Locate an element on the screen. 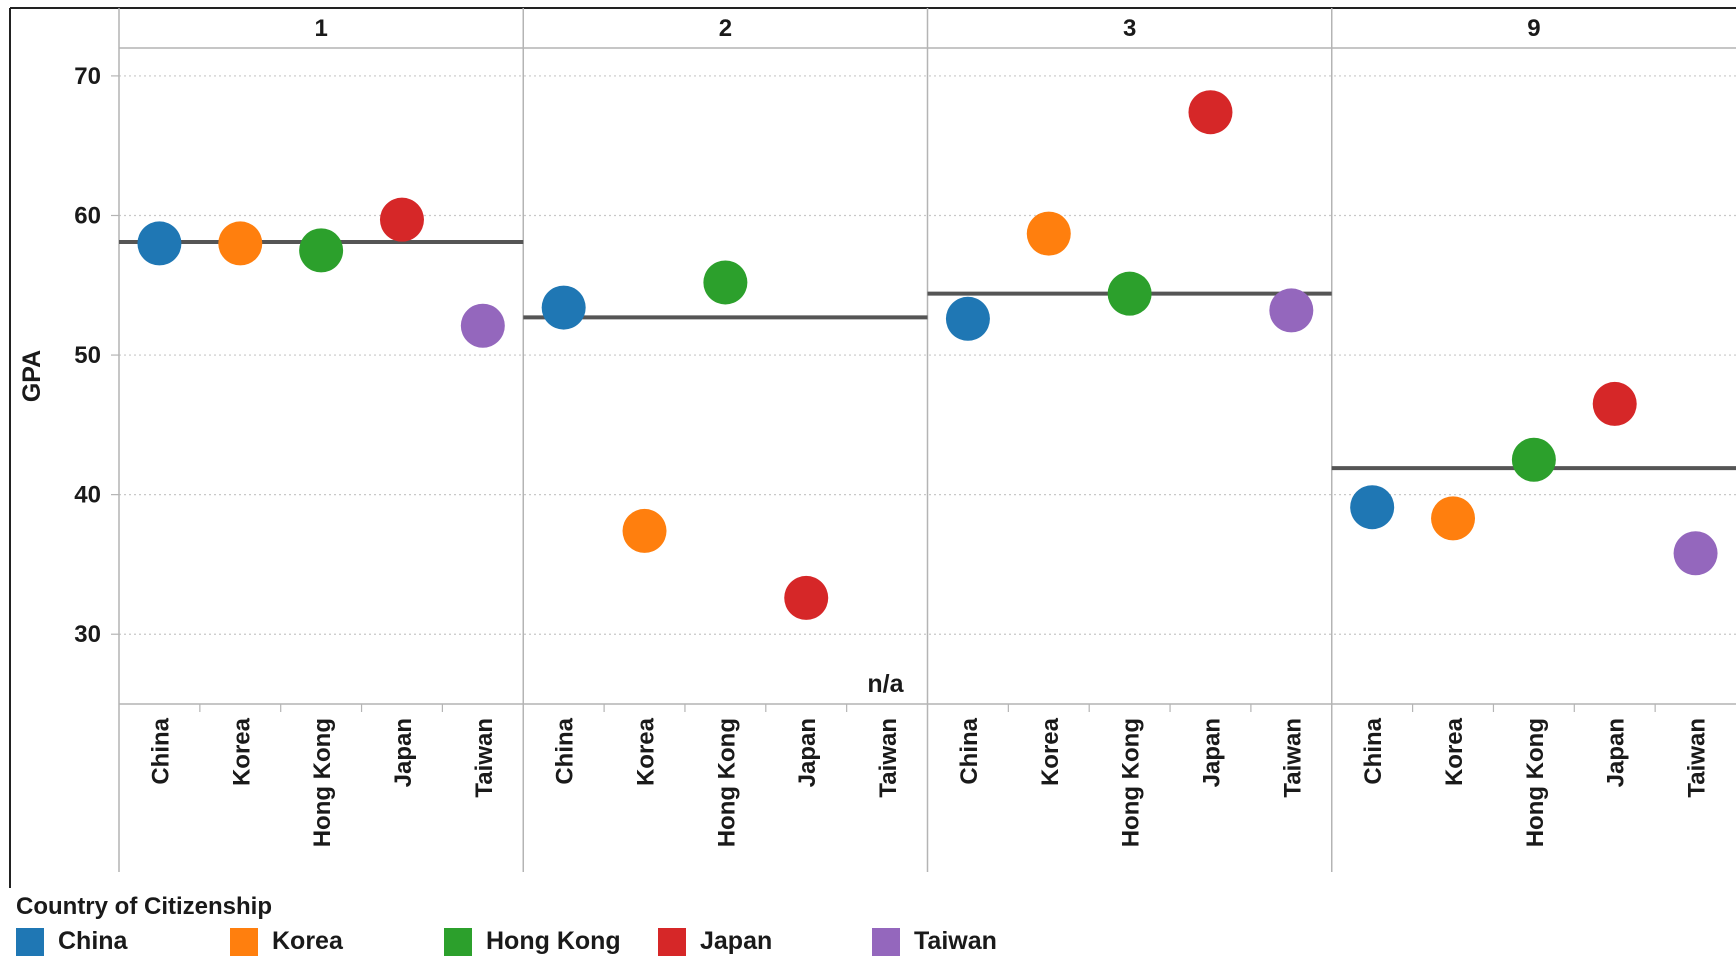  legend-label: Taiwan is located at coordinates (955, 941).